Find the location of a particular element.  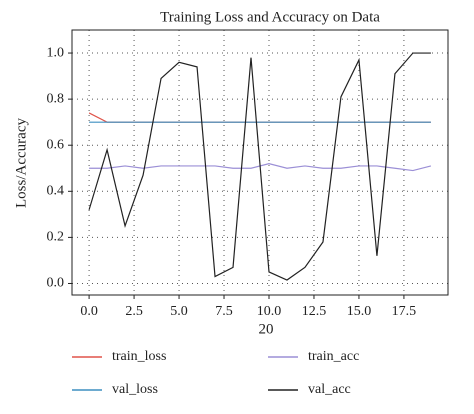

y-tick-label: 0.0 is located at coordinates (56, 283).